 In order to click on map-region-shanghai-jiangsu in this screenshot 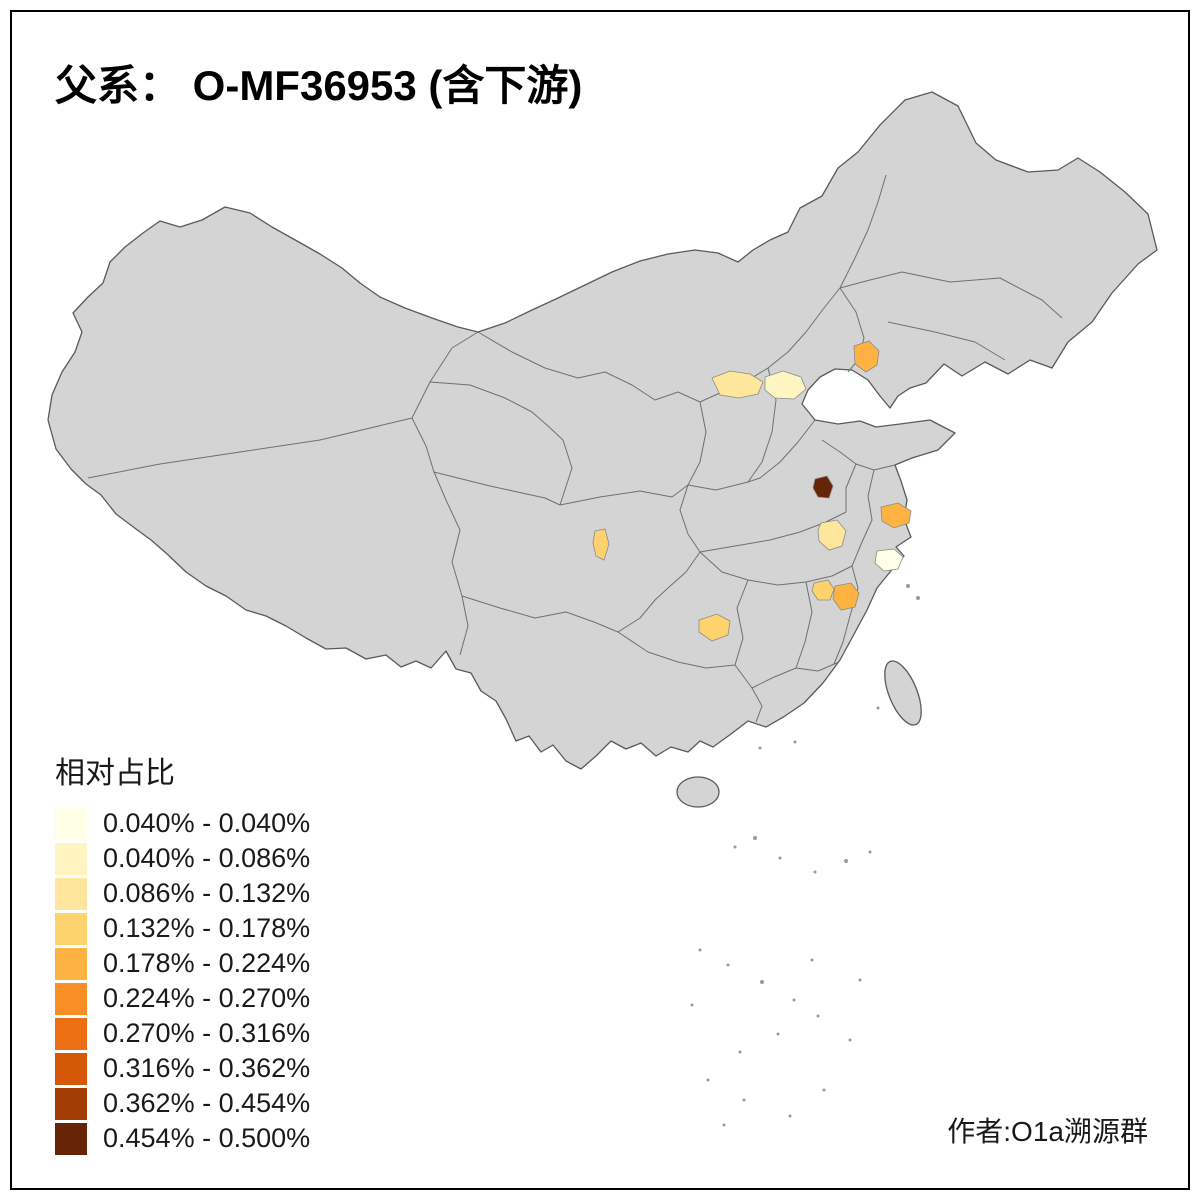, I will do `click(896, 515)`.